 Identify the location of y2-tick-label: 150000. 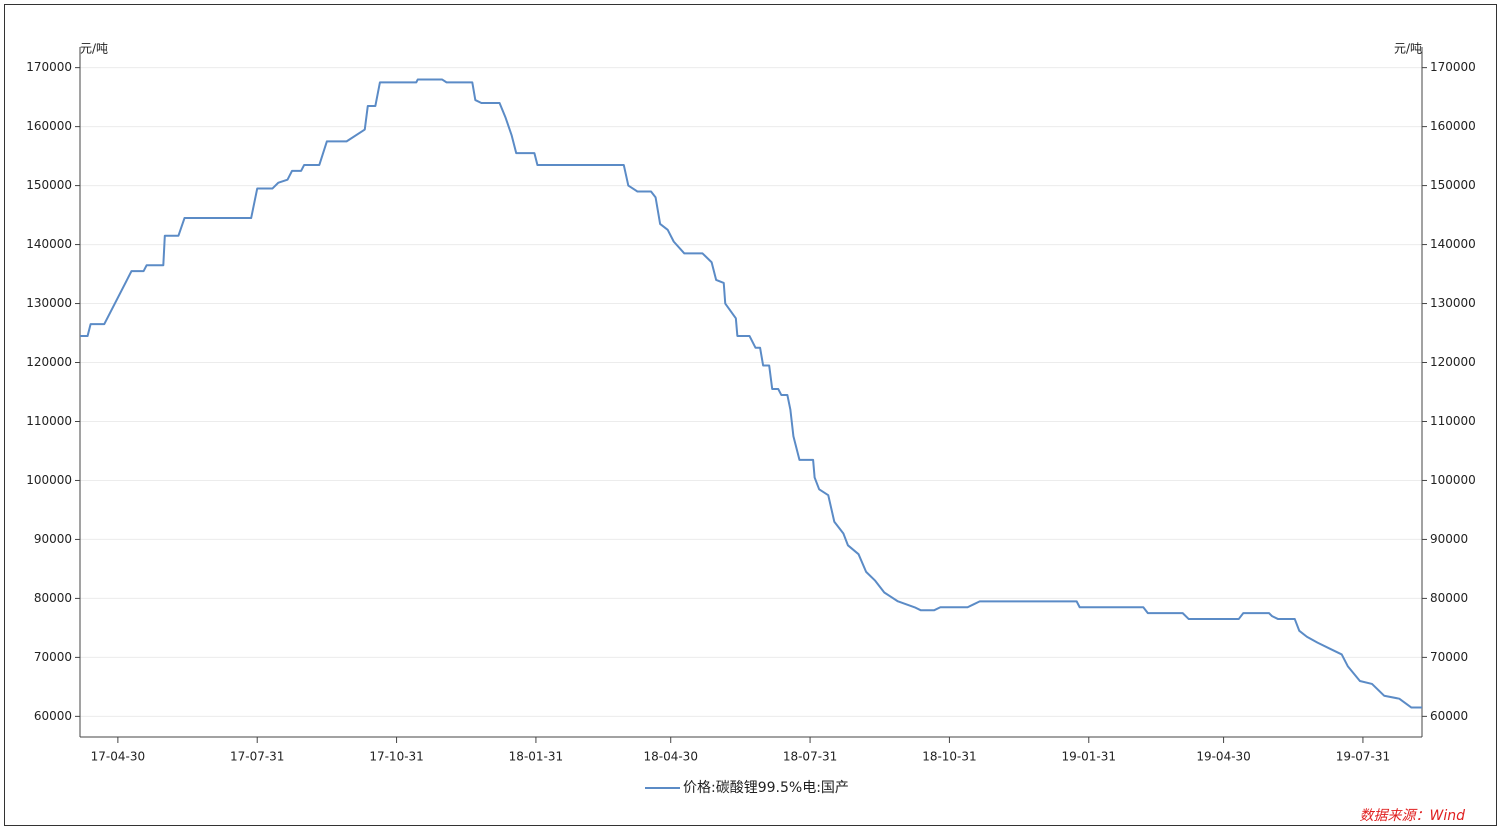
(1453, 185).